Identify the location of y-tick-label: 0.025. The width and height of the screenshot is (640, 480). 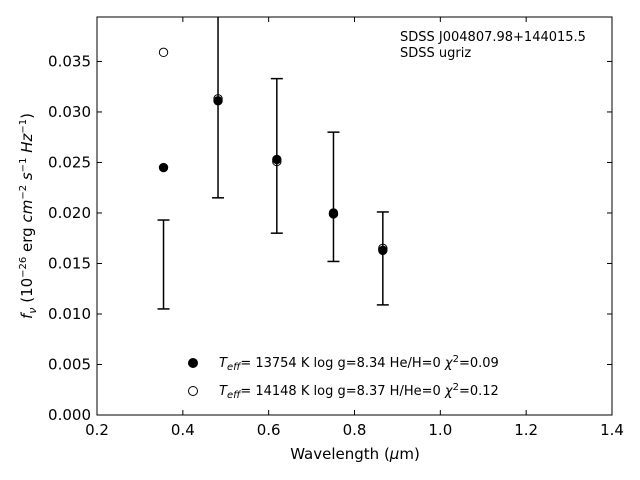
(69, 162).